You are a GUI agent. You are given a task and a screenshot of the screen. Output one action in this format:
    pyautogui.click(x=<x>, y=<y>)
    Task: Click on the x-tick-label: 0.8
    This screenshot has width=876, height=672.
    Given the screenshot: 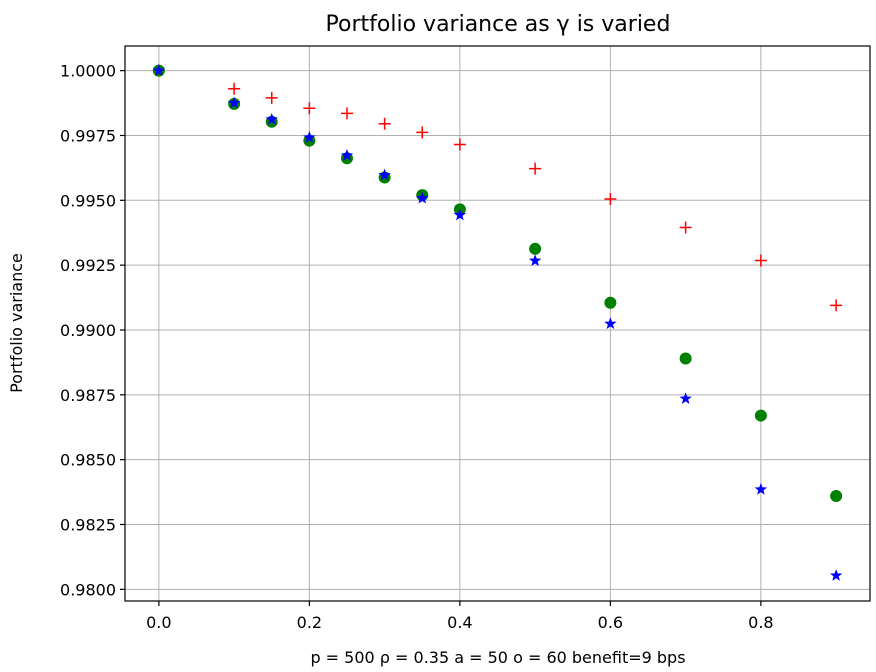 What is the action you would take?
    pyautogui.click(x=760, y=622)
    